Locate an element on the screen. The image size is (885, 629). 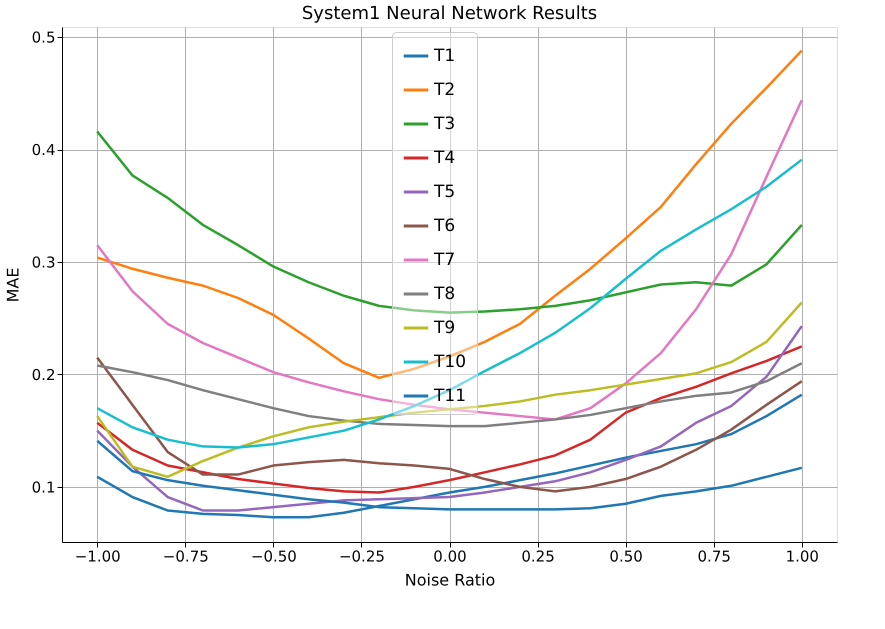
legend-label: T8 is located at coordinates (444, 294).